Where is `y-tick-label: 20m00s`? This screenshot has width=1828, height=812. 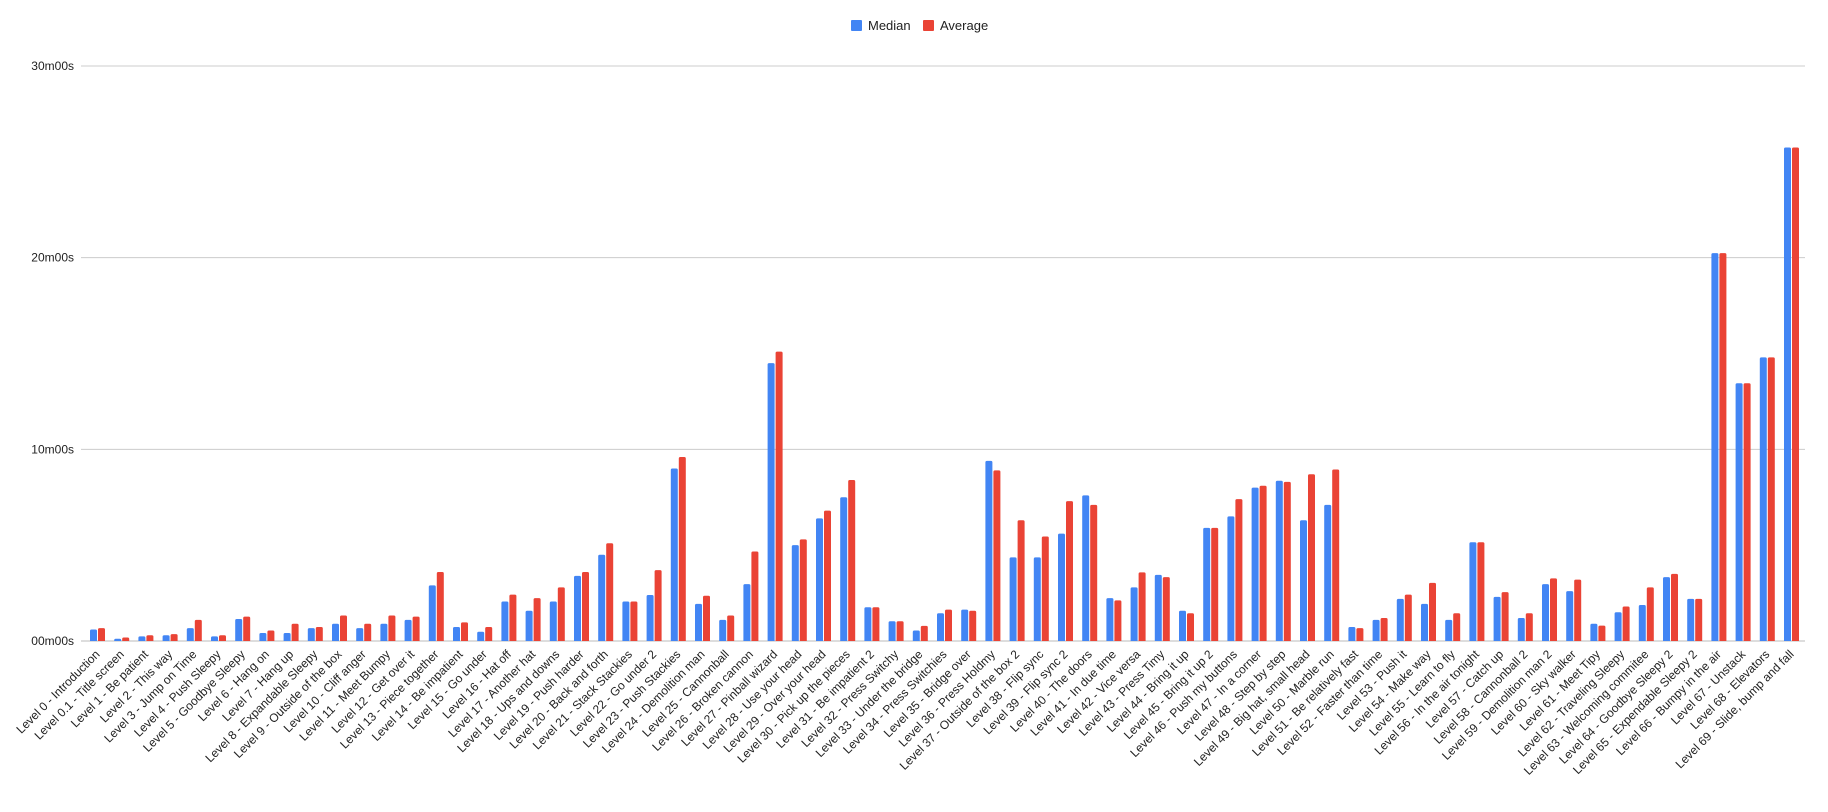 y-tick-label: 20m00s is located at coordinates (52, 258).